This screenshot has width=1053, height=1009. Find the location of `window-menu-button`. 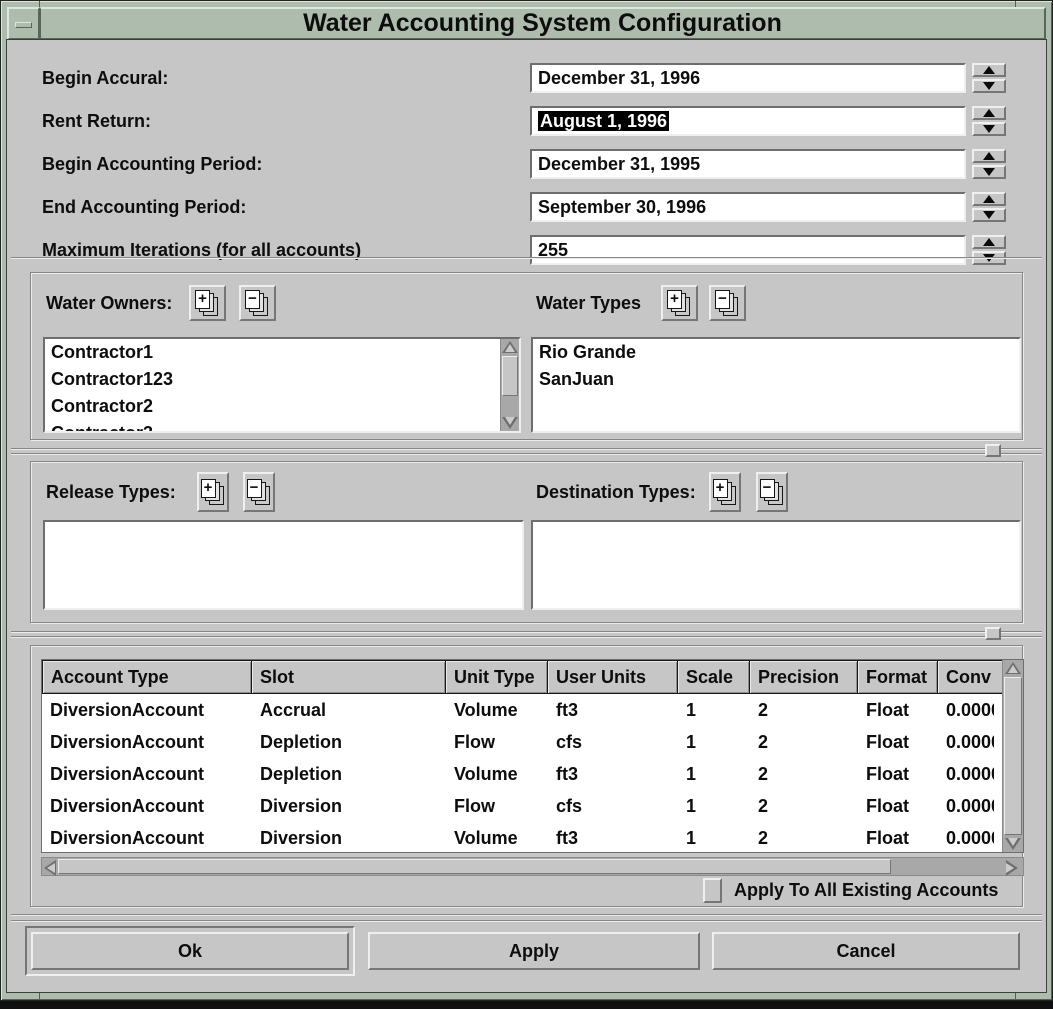

window-menu-button is located at coordinates (23, 23).